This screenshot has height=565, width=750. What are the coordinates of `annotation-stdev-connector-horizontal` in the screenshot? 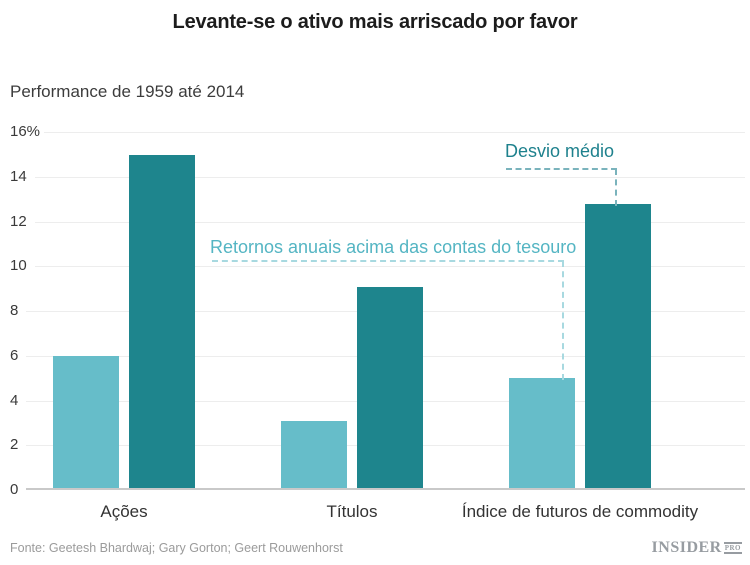 It's located at (561, 169).